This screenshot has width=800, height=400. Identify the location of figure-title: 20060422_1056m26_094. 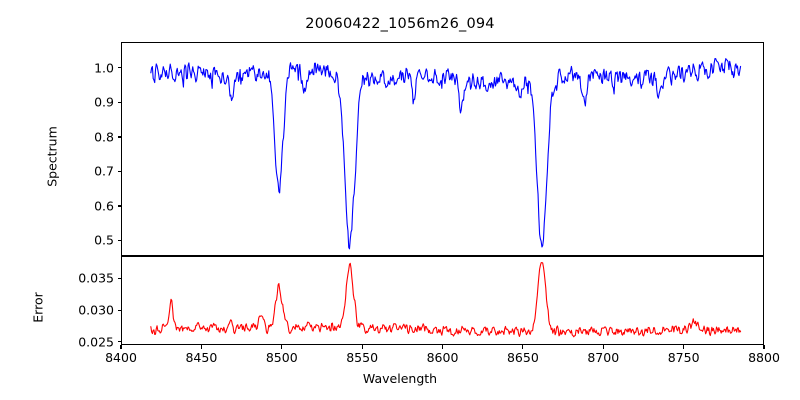
(400, 24).